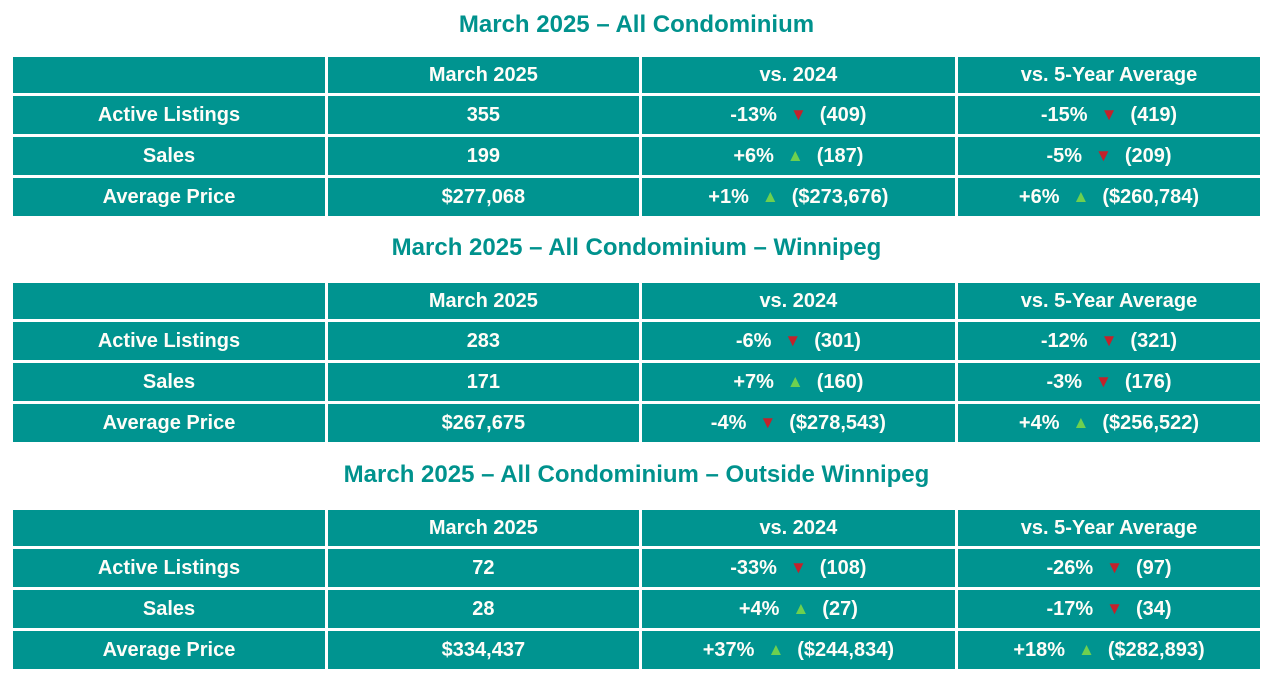 This screenshot has width=1273, height=673. I want to click on reference-value: (160), so click(840, 381).